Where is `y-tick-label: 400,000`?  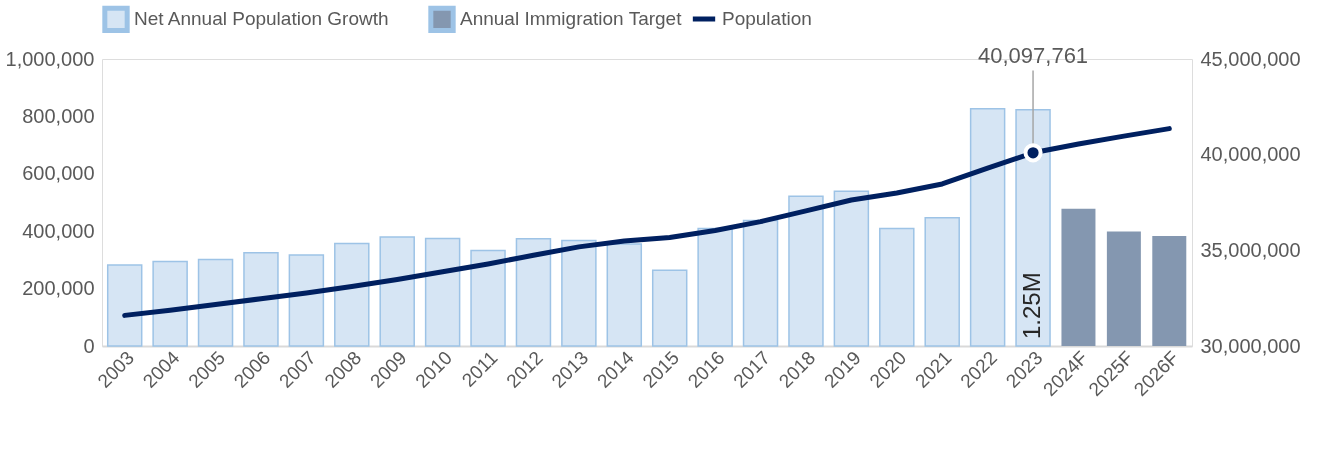
y-tick-label: 400,000 is located at coordinates (58, 230).